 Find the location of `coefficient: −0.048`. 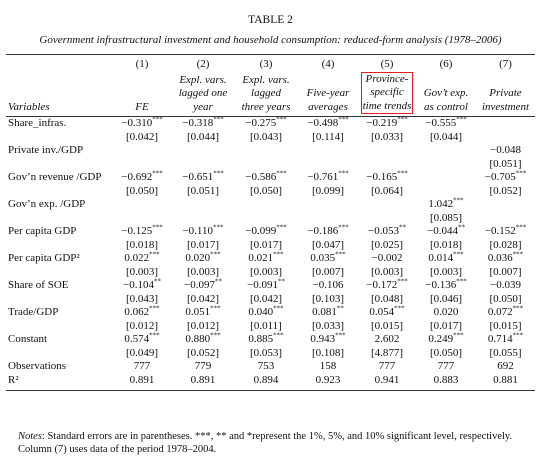

coefficient: −0.048 is located at coordinates (505, 150).